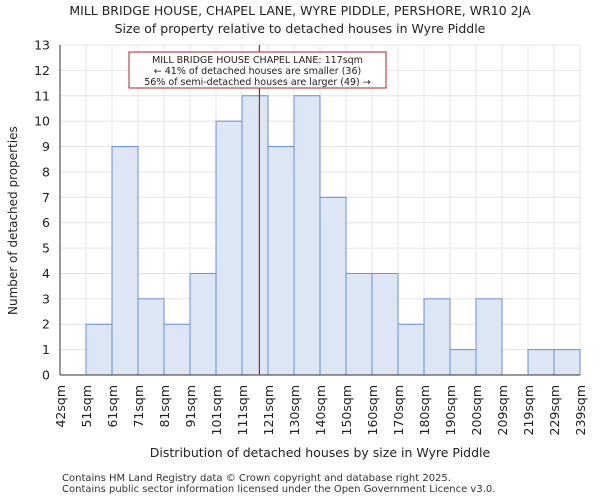 The height and width of the screenshot is (500, 600). Describe the element at coordinates (42, 70) in the screenshot. I see `y-tick-label: 12` at that location.